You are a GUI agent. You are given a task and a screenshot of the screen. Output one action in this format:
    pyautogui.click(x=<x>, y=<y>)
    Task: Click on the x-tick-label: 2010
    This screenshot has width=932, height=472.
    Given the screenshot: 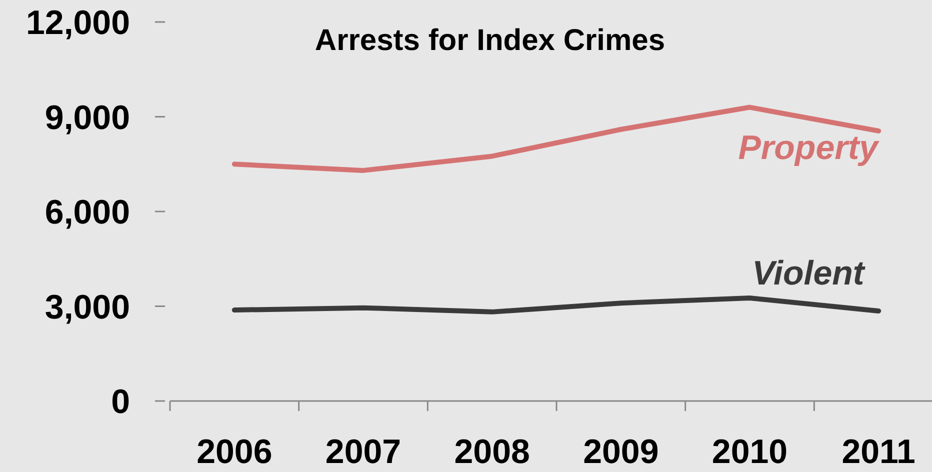 What is the action you would take?
    pyautogui.click(x=750, y=452)
    